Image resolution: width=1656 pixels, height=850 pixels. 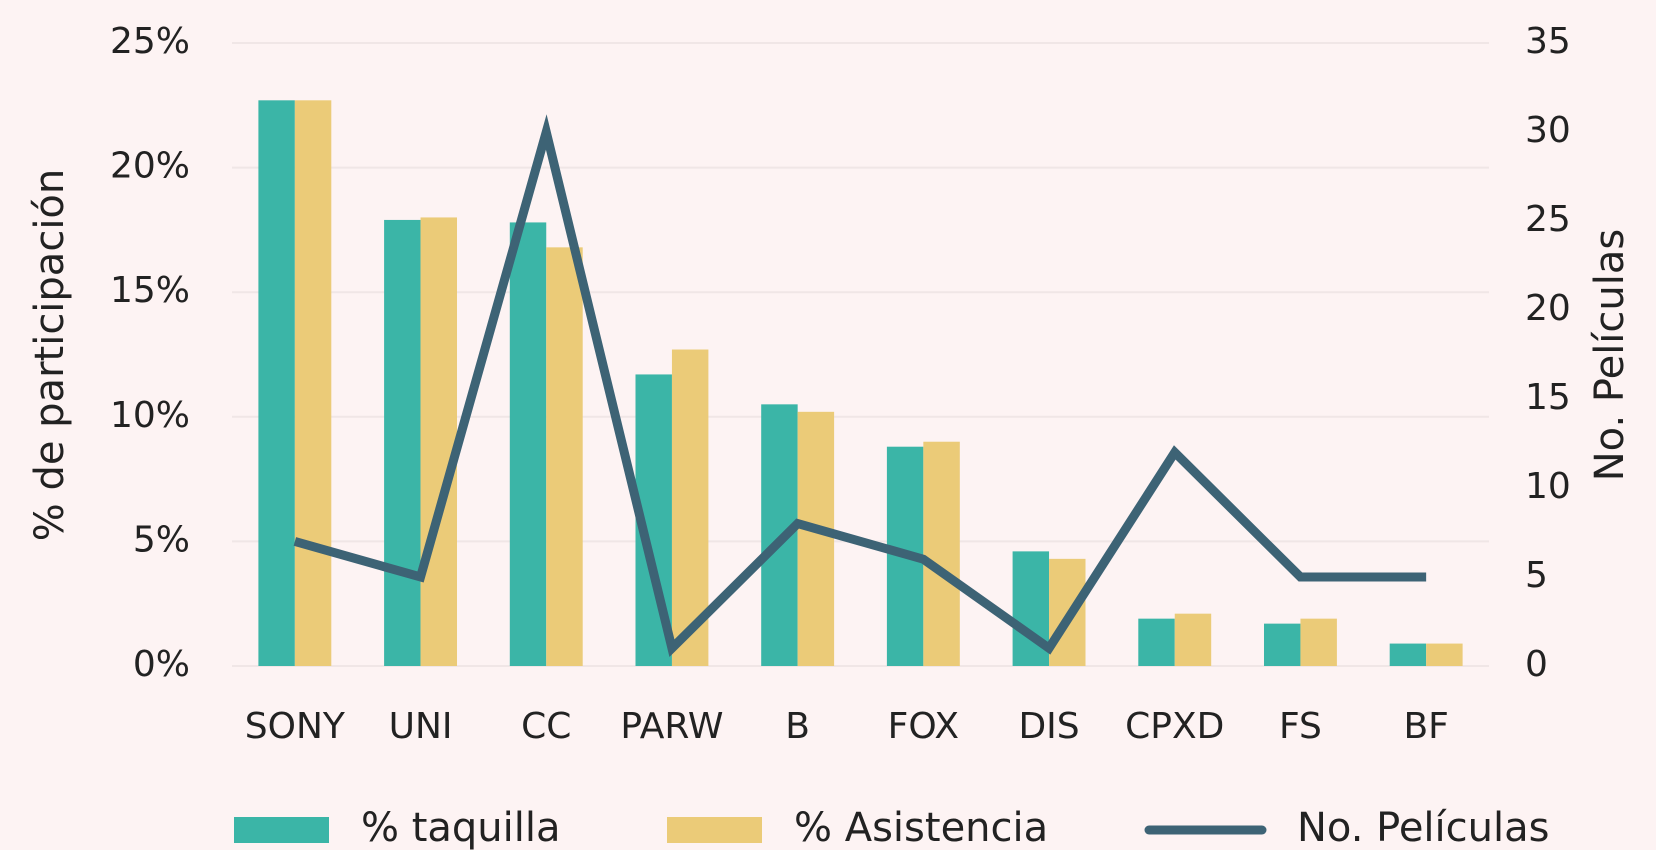 I want to click on legend-label: % Asistencia, so click(x=921, y=827).